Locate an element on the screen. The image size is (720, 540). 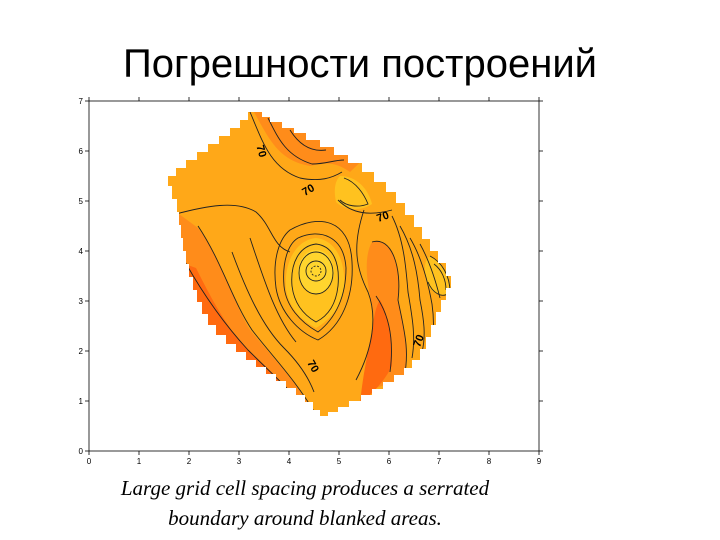
x-tick-label: 9 is located at coordinates (539, 461).